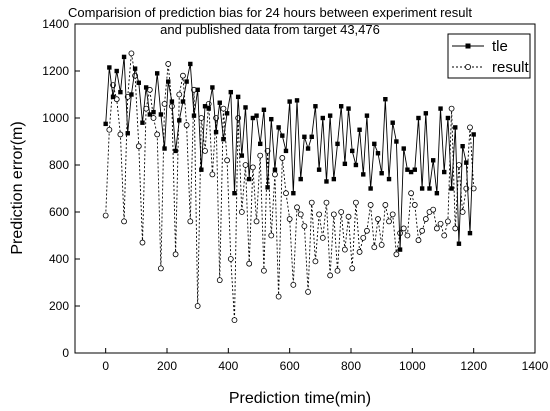 The width and height of the screenshot is (550, 411). I want to click on legend-box, so click(489, 56).